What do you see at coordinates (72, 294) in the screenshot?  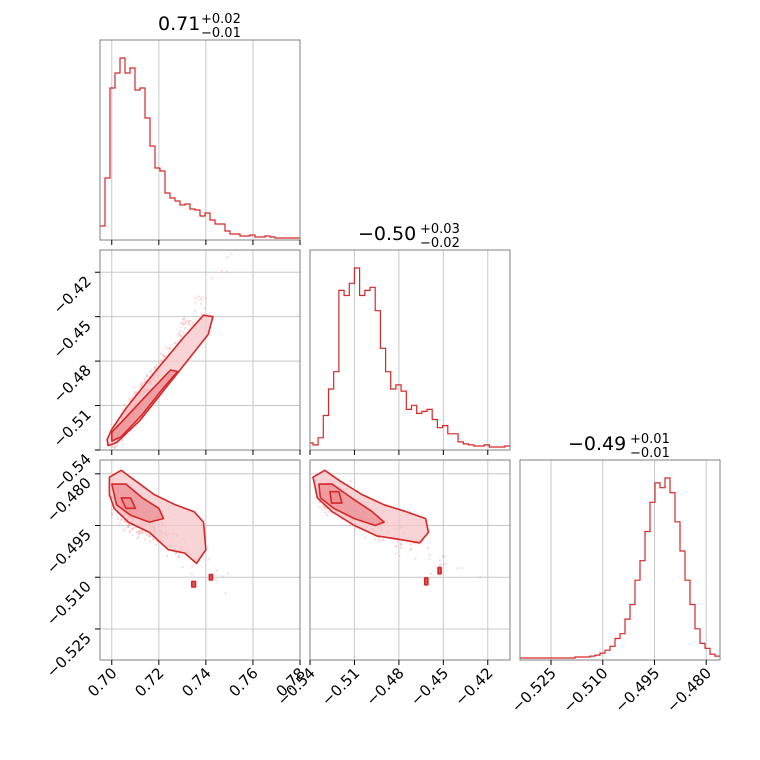 I see `y-tick-label: −0.42` at bounding box center [72, 294].